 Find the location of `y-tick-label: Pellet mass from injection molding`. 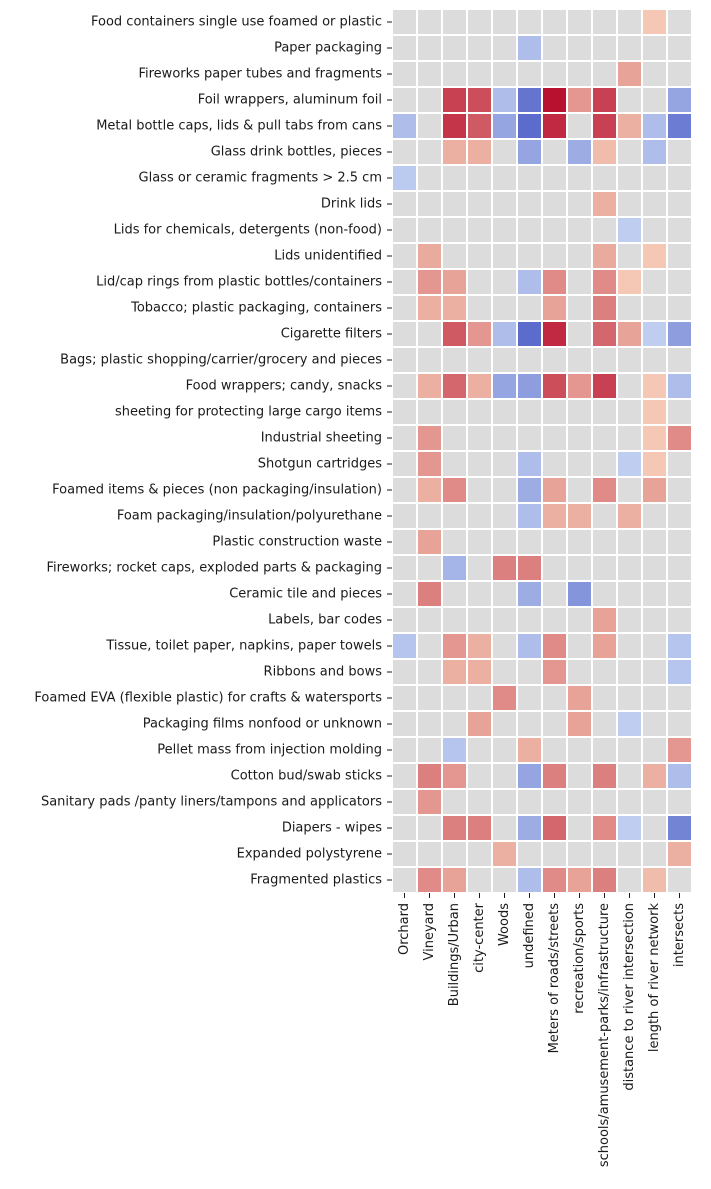

y-tick-label: Pellet mass from injection molding is located at coordinates (269, 750).